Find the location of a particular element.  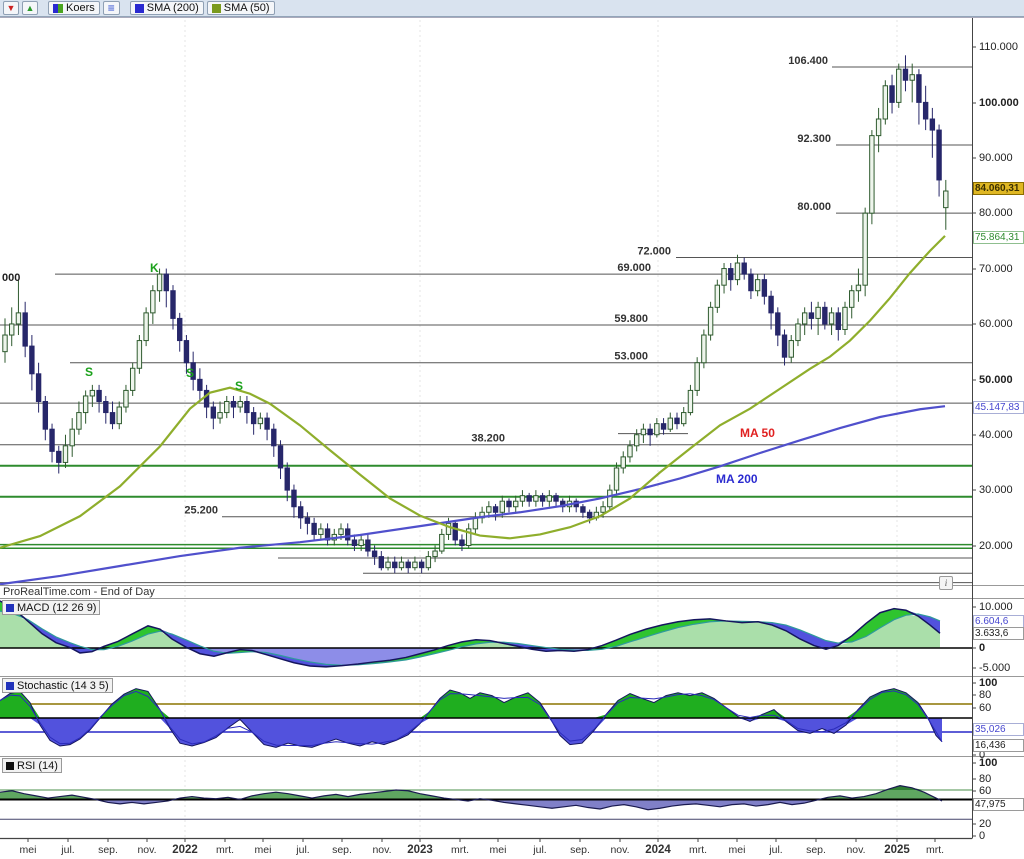

stochastic-indicator-label: Stochastic (14 3 5) is located at coordinates (57, 685).